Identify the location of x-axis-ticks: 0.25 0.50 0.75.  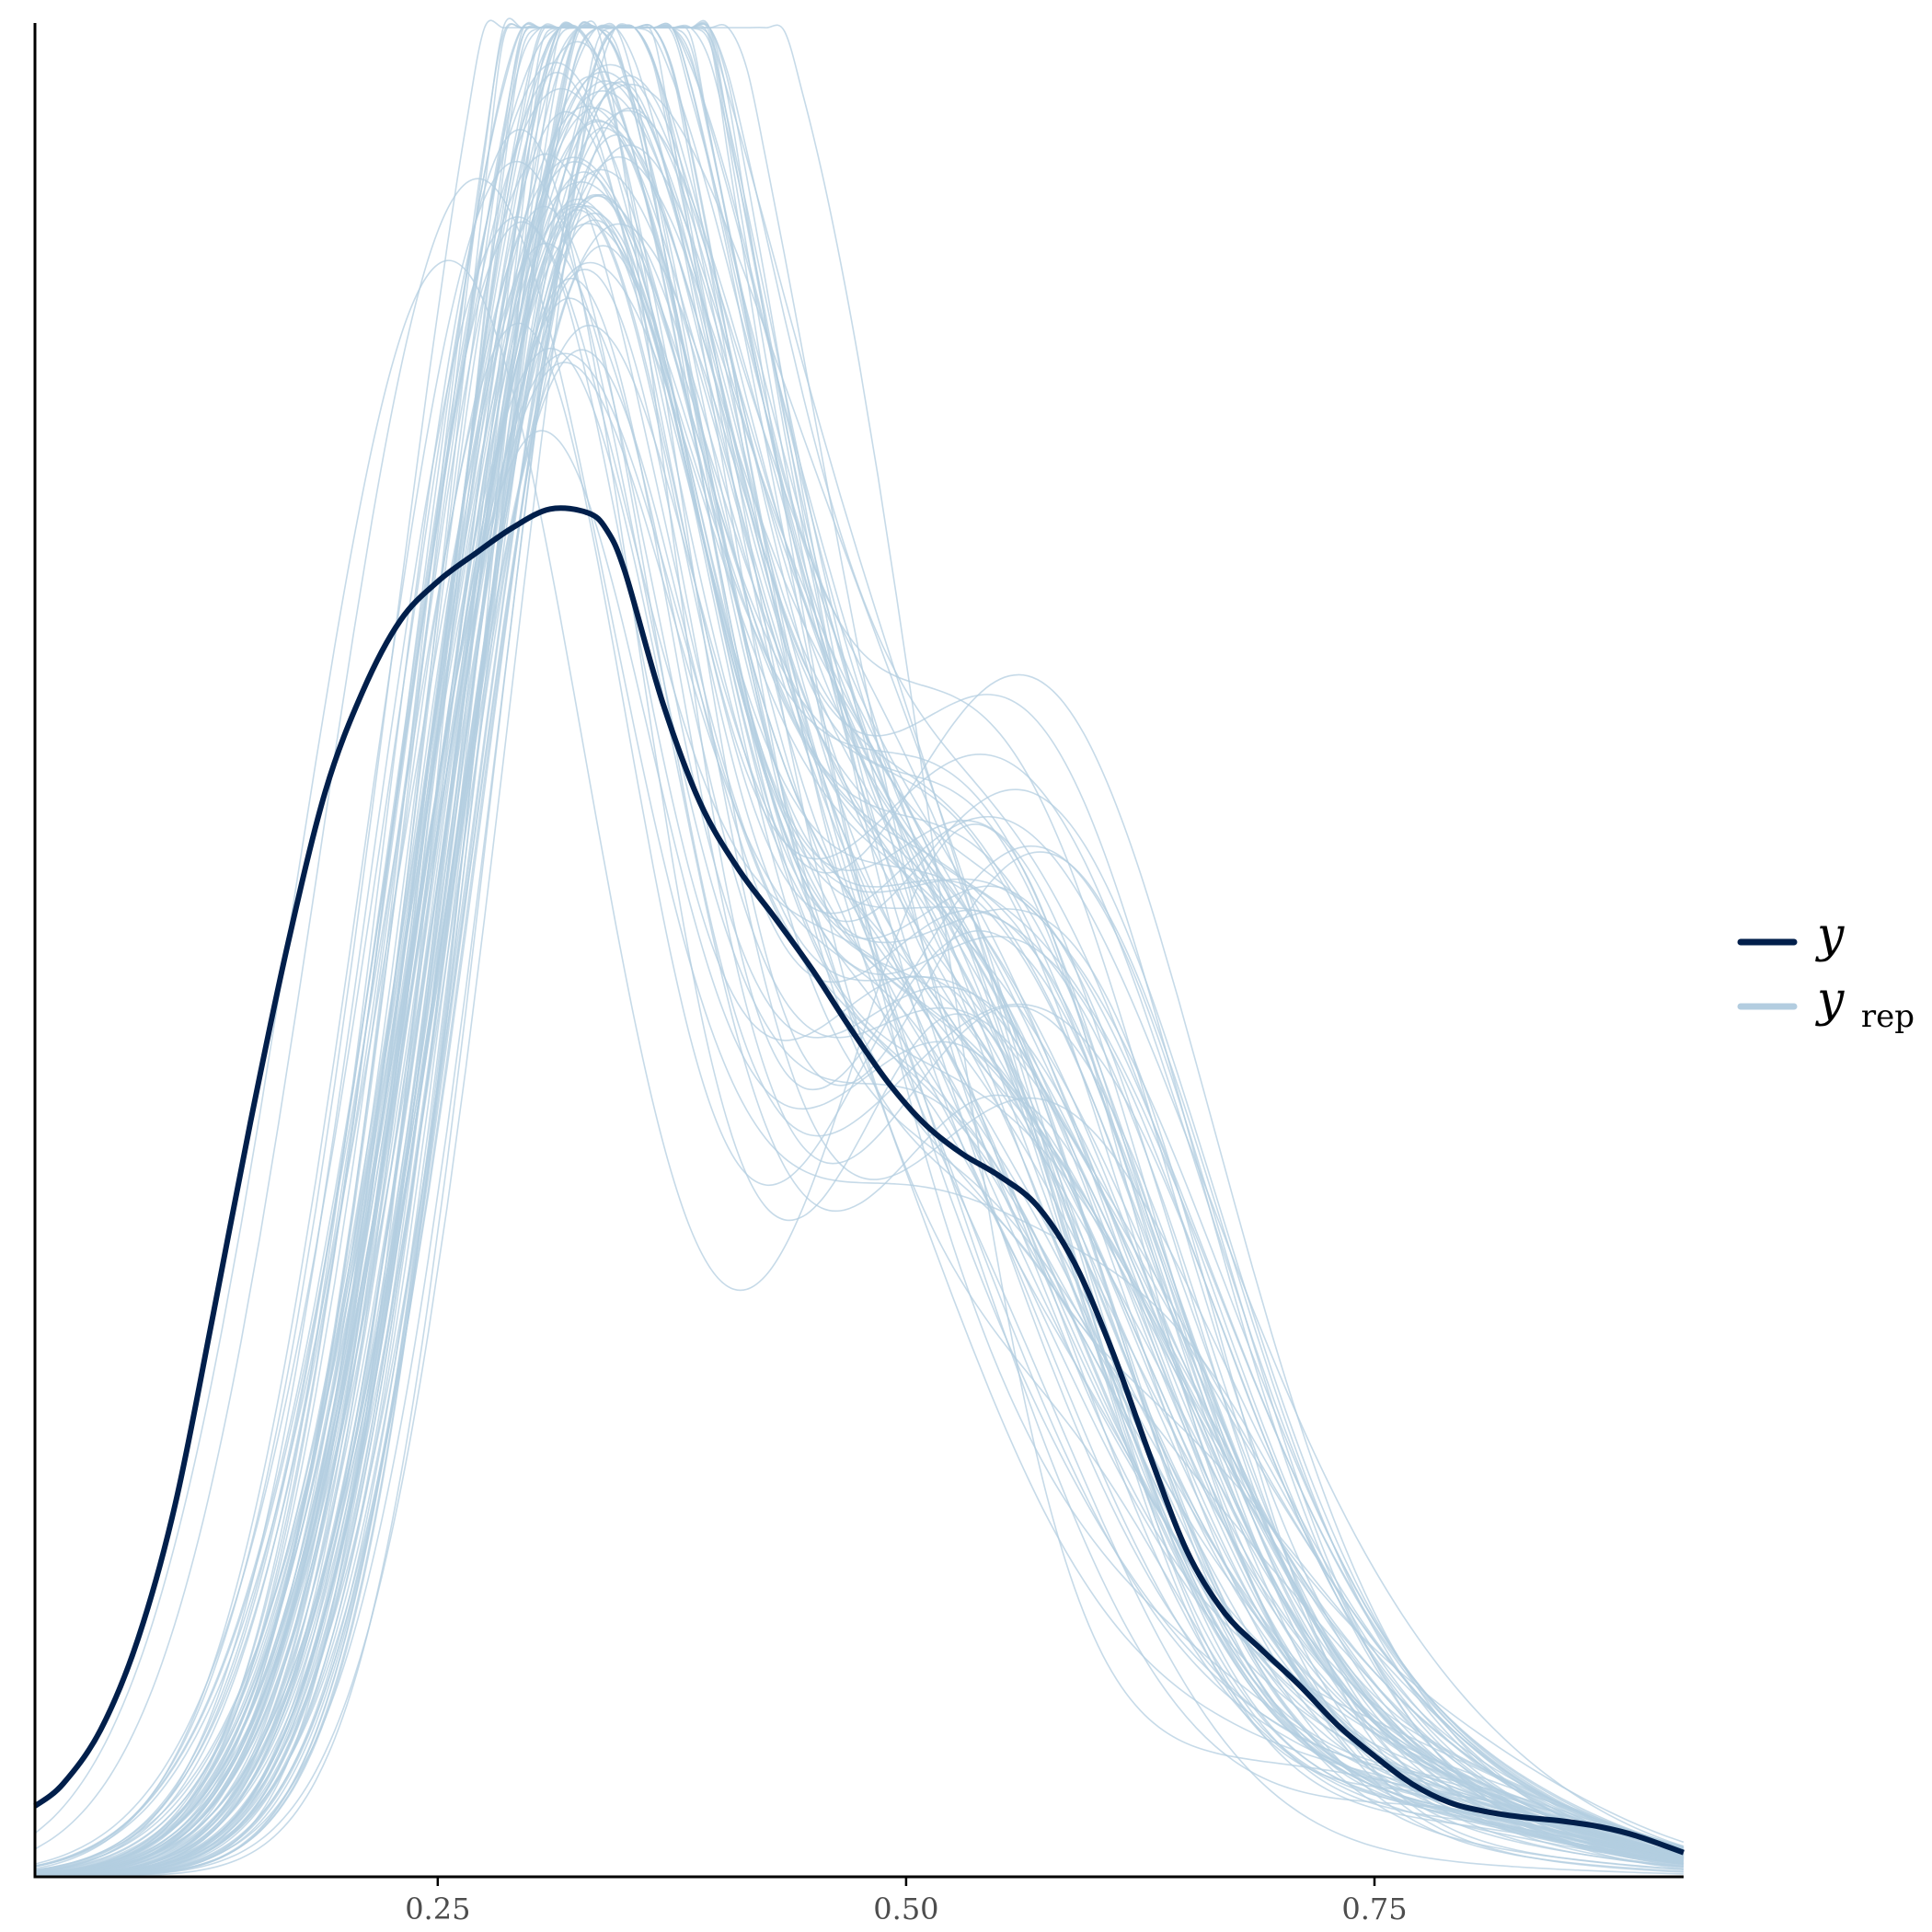
(906, 1901).